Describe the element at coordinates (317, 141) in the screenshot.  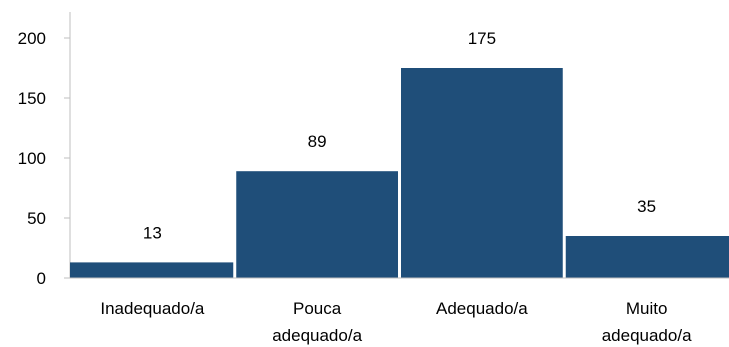
I see `data-label: 89` at that location.